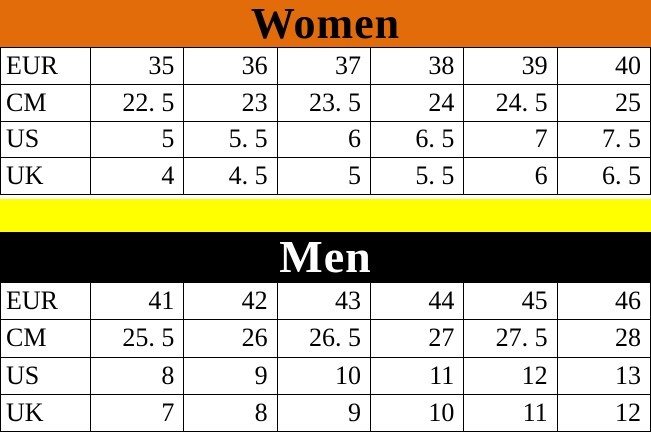 This screenshot has height=432, width=651. I want to click on size-cell: 38, so click(417, 66).